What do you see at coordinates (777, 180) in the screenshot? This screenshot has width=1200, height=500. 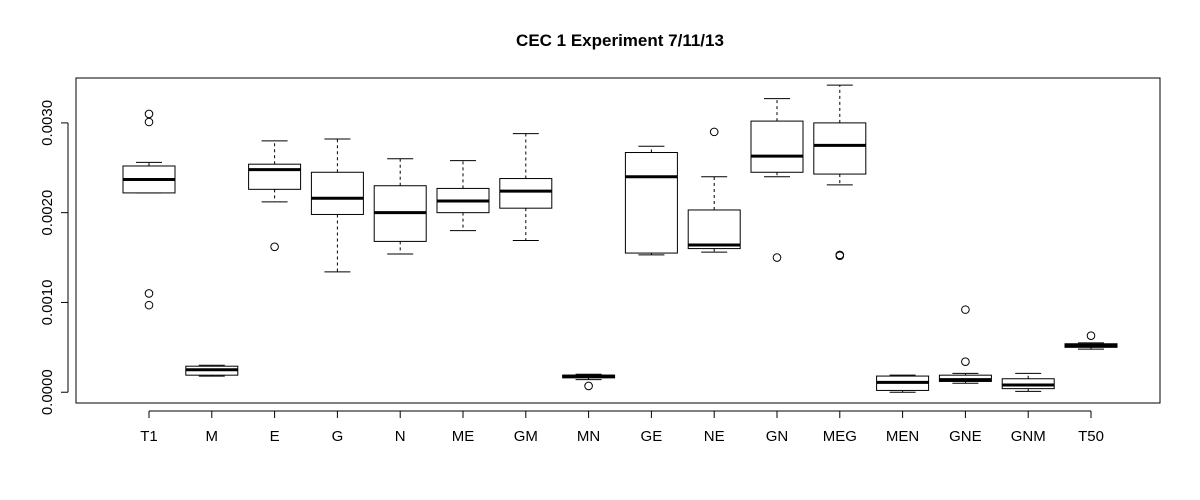 I see `box-gn` at bounding box center [777, 180].